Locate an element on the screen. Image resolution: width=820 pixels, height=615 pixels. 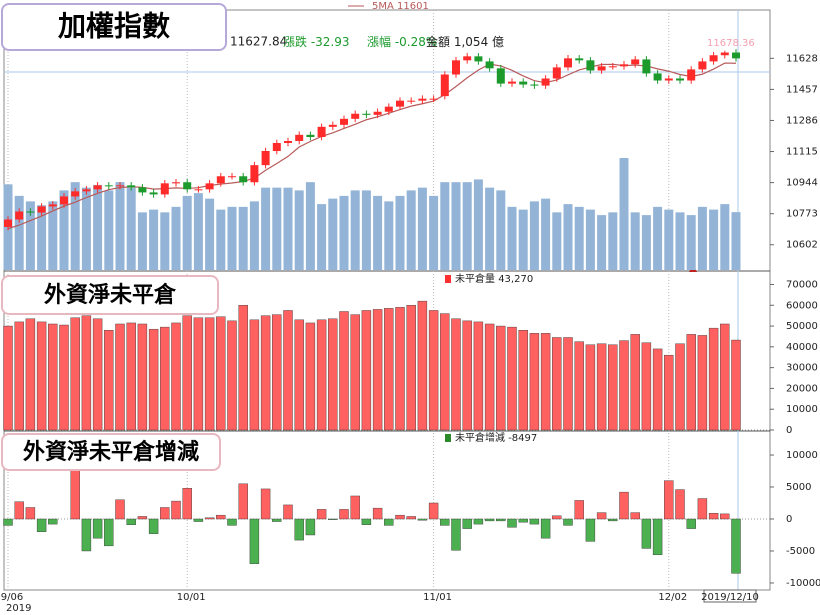
y-tick-label: 5000 is located at coordinates (798, 487).